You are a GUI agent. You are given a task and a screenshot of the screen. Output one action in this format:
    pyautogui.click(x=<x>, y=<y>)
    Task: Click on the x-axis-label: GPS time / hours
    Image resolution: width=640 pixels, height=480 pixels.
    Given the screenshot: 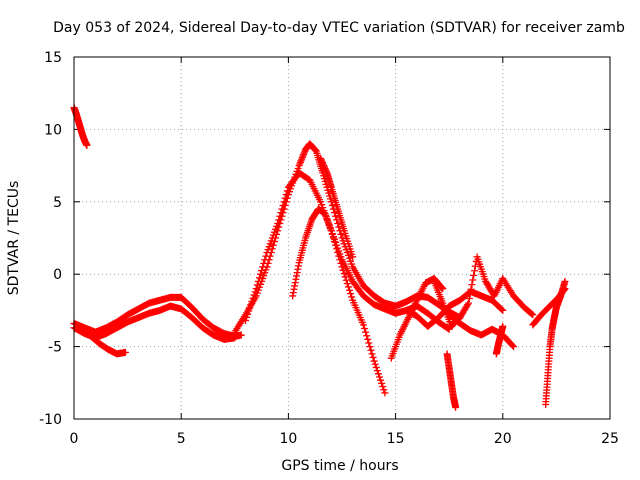 What is the action you would take?
    pyautogui.click(x=339, y=466)
    